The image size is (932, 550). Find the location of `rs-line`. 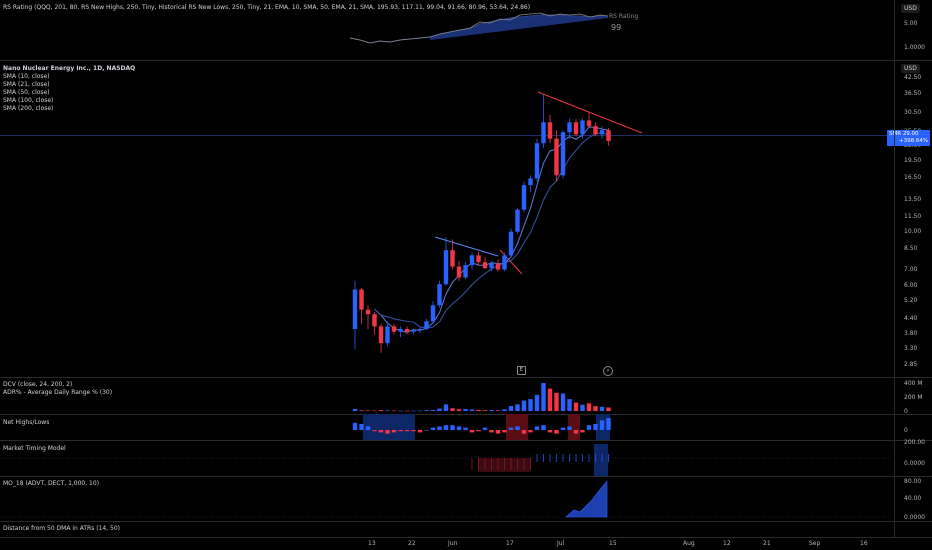

rs-line is located at coordinates (479, 28).